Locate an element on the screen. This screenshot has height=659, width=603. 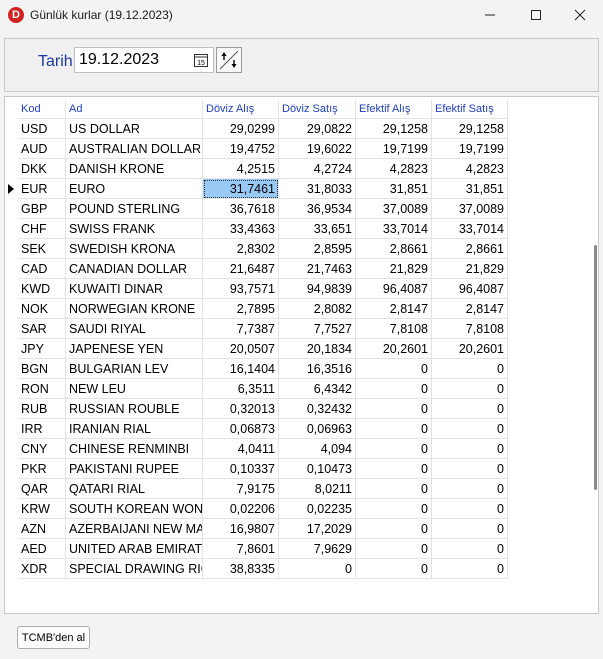
cell-doviz-alis: 20,0507 is located at coordinates (241, 349).